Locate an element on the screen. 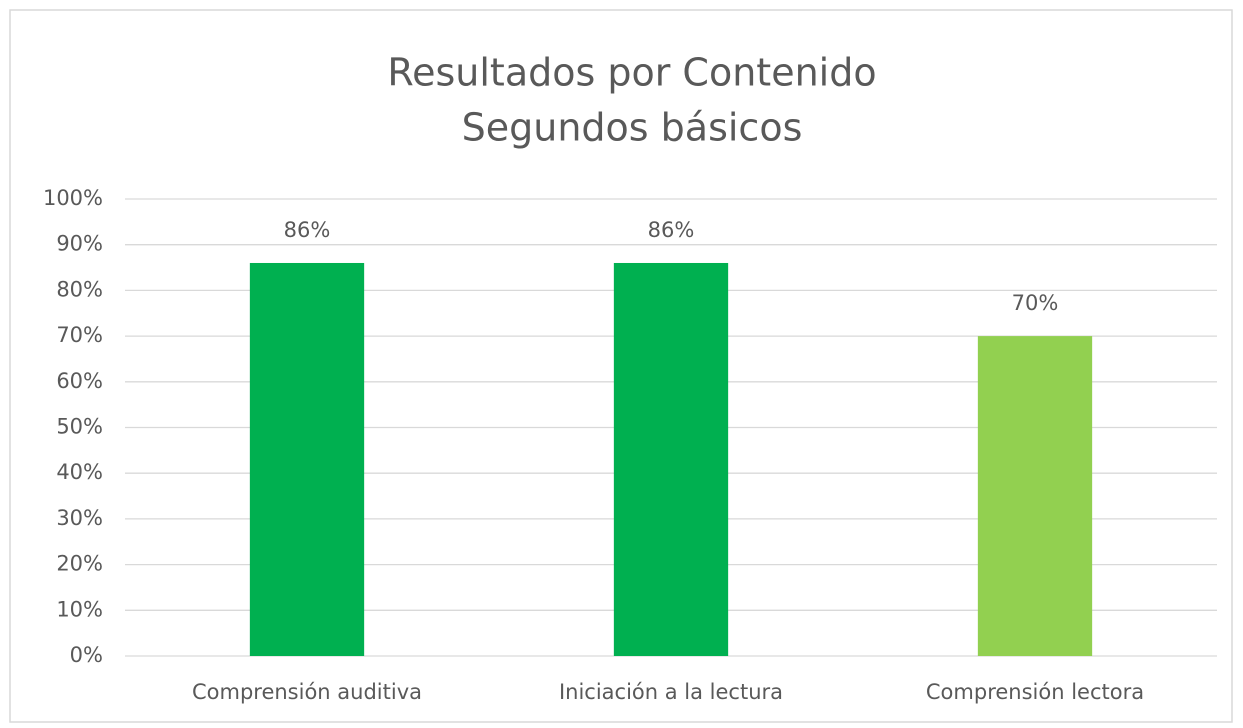 The height and width of the screenshot is (728, 1243). y-tick-label: 90% is located at coordinates (79, 244).